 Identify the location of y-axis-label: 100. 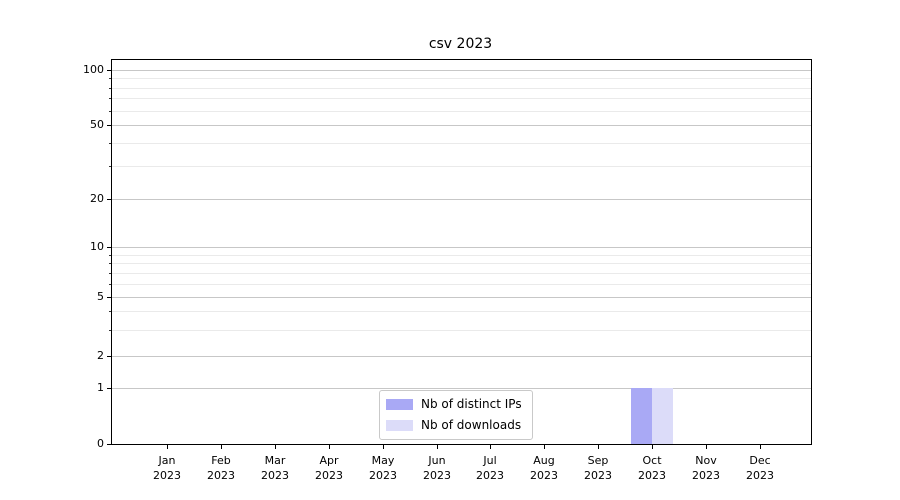
(93, 69).